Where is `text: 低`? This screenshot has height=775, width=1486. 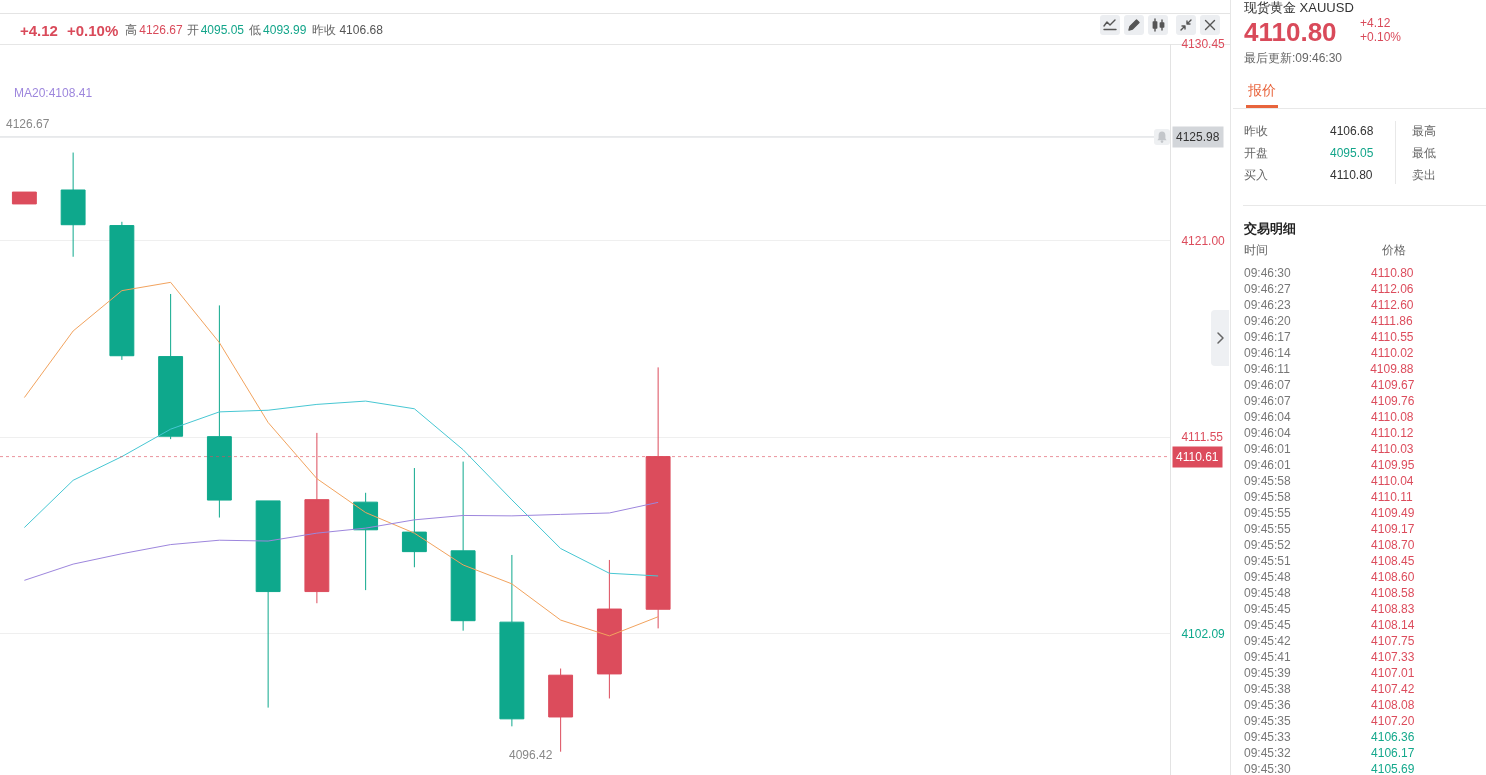
text: 低 is located at coordinates (255, 30).